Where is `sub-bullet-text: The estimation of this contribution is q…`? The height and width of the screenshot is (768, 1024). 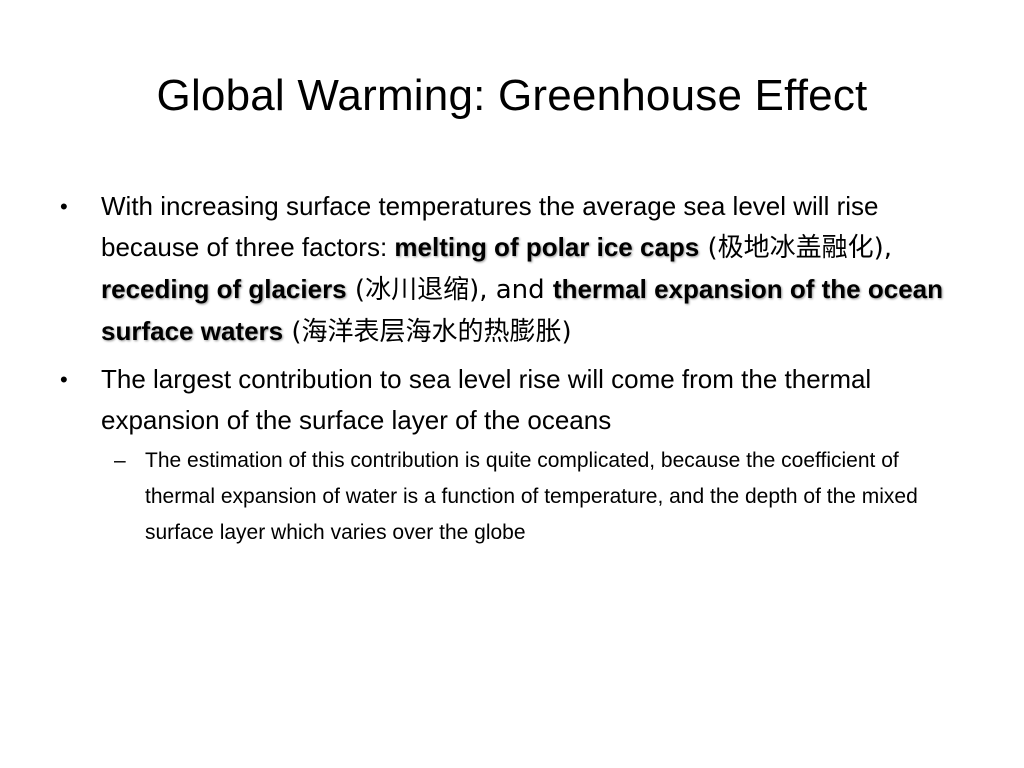
sub-bullet-text: The estimation of this contribution is q… is located at coordinates (531, 496).